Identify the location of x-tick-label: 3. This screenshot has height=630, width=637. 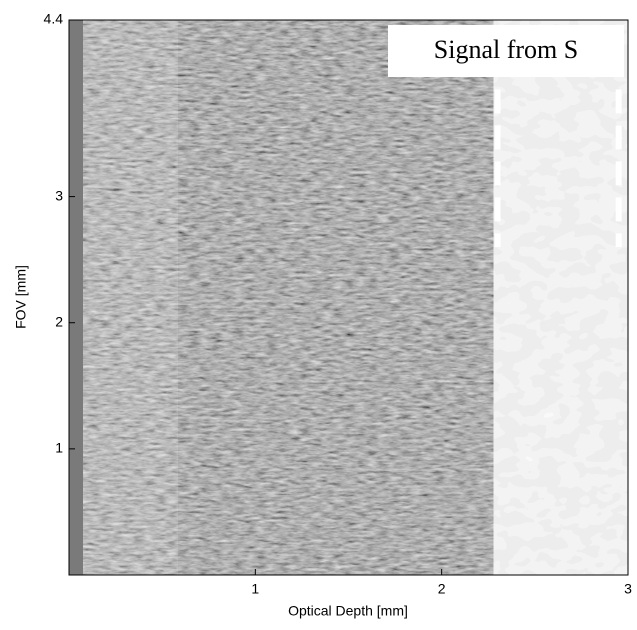
(628, 589).